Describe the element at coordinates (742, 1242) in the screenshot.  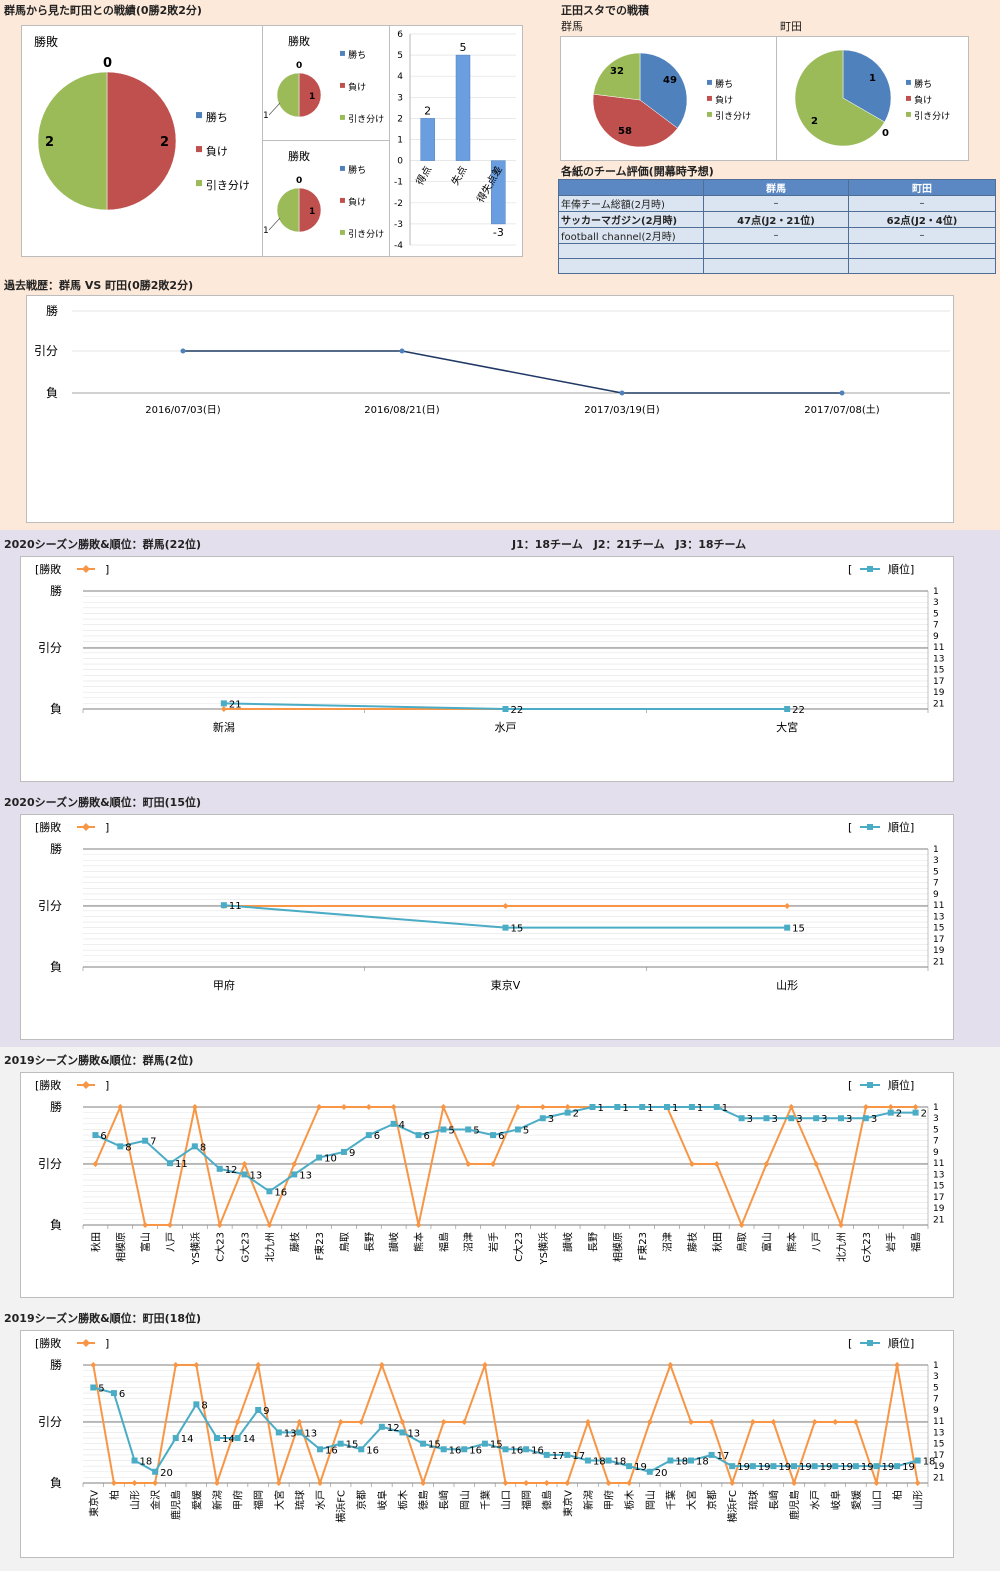
I see `x-category-label: 鳥取` at that location.